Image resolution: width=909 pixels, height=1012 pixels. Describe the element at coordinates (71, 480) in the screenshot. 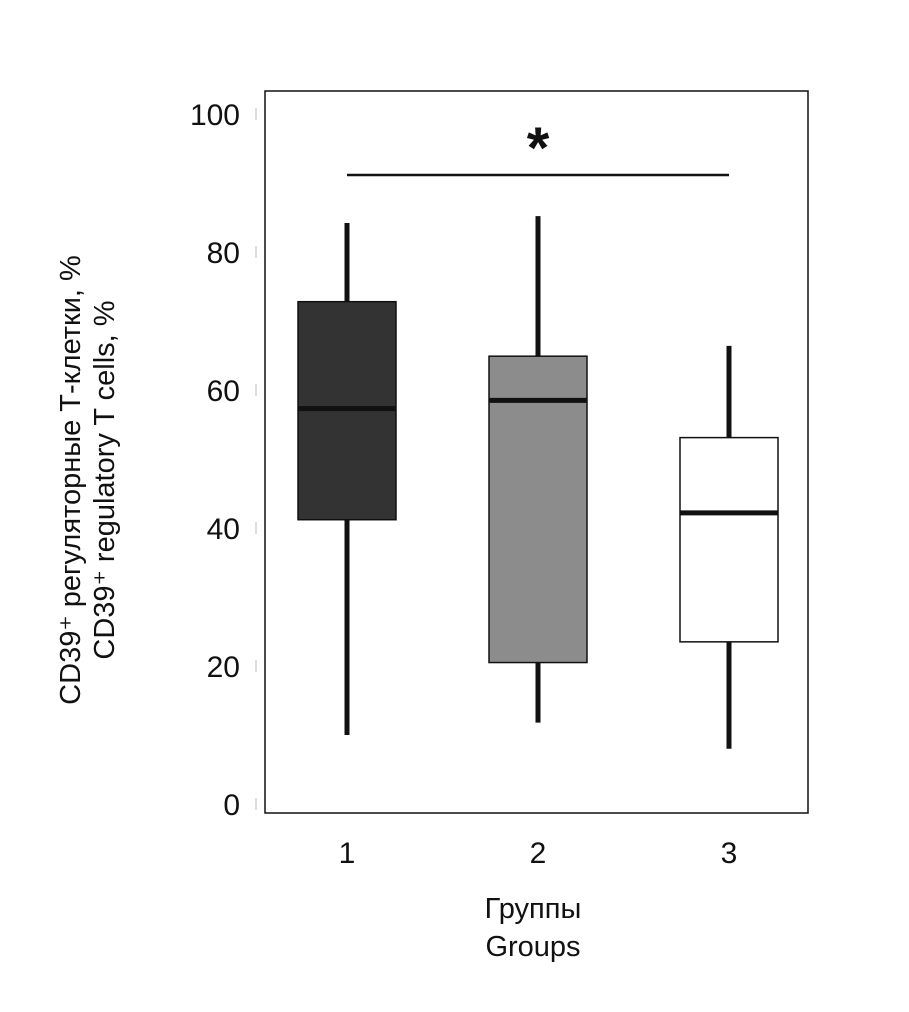

I see `y-axis-title-ru: CD39⁺ регуляторные Т-клетки, %` at that location.